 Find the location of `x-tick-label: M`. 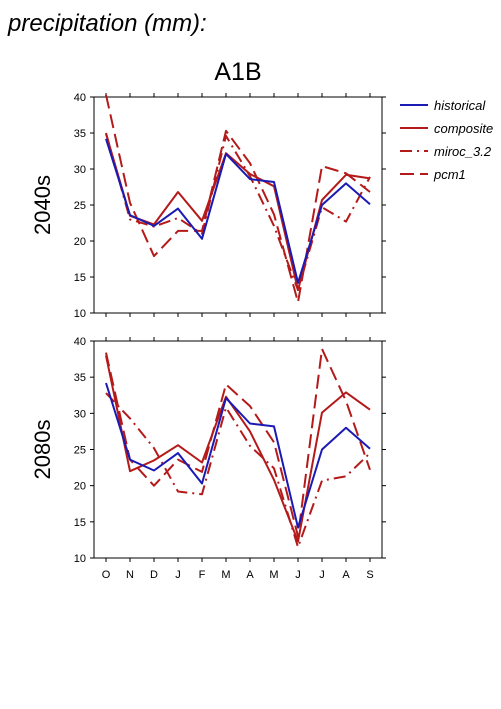

x-tick-label: M is located at coordinates (273, 575).